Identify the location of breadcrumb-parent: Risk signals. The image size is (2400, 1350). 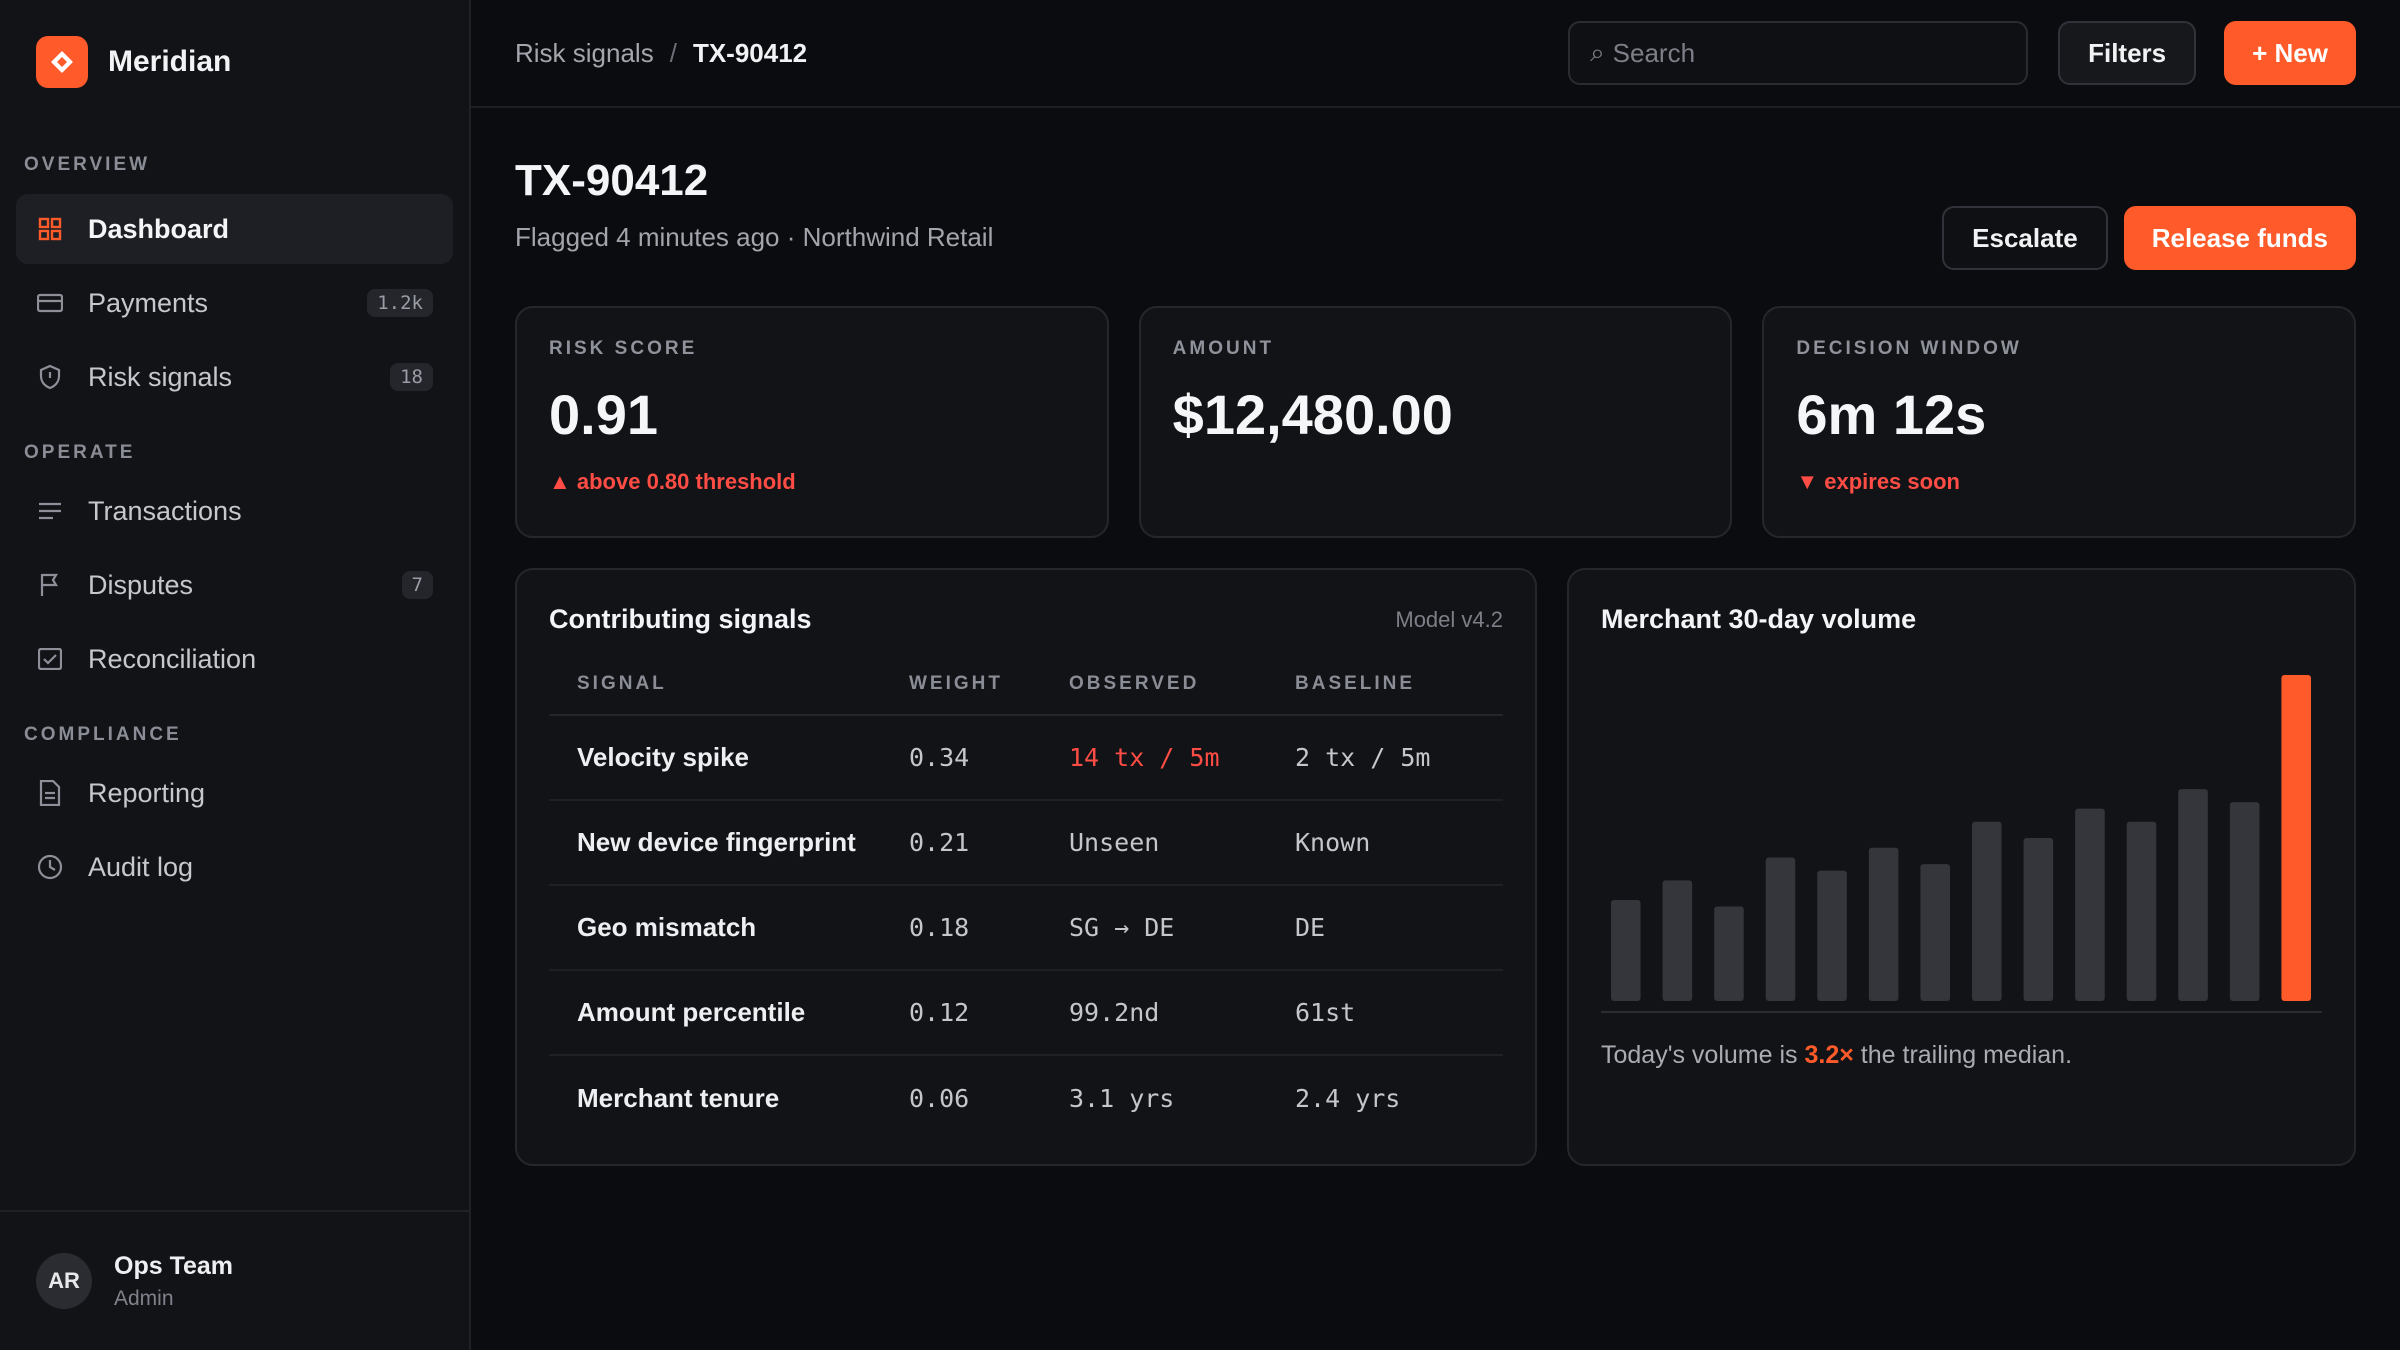
(584, 52).